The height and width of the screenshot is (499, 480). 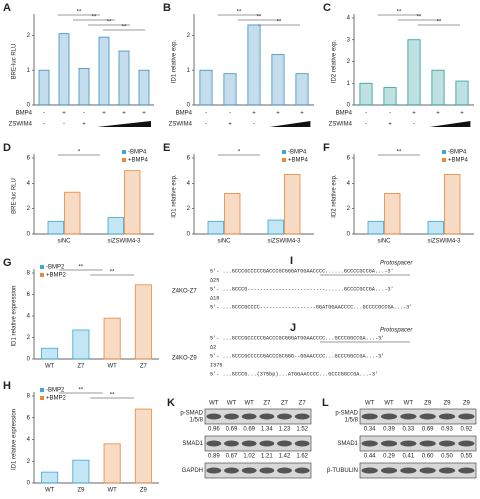 What do you see at coordinates (29, 71) in the screenshot?
I see `y-tick-label: 1` at bounding box center [29, 71].